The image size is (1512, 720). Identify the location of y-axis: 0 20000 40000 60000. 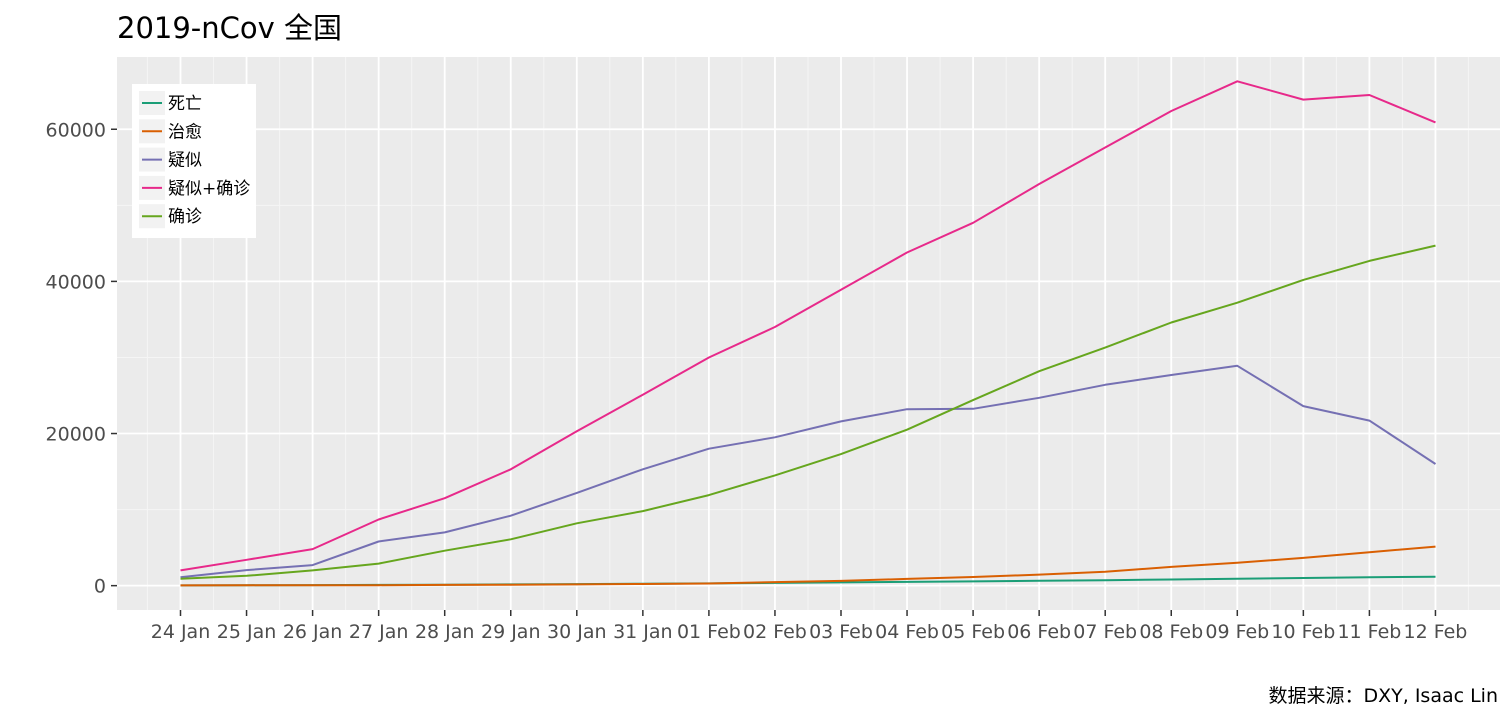
(81, 358).